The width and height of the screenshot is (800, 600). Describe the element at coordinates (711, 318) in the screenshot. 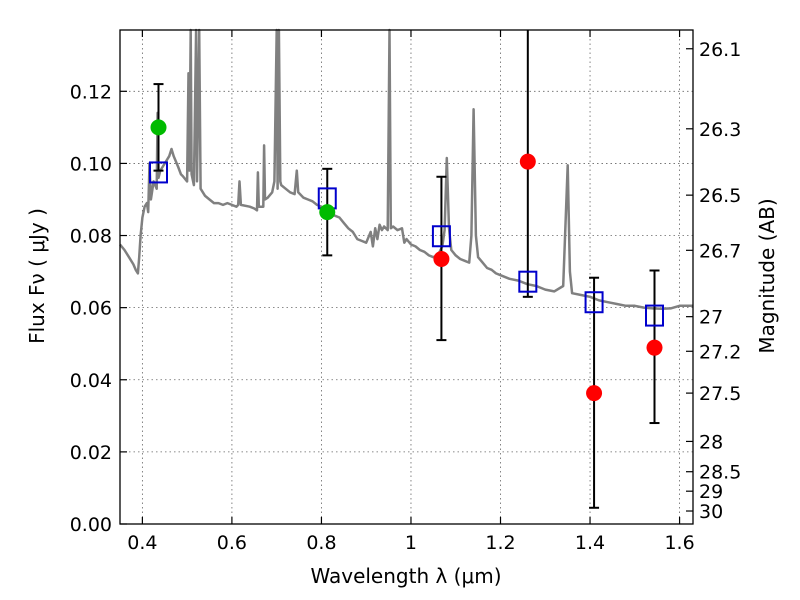

I see `y2-tick-label-4: 27` at that location.